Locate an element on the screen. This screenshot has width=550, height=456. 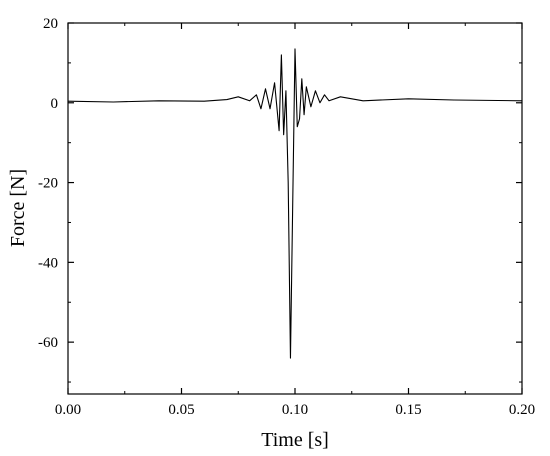
y-tick-label: 0 is located at coordinates (55, 104).